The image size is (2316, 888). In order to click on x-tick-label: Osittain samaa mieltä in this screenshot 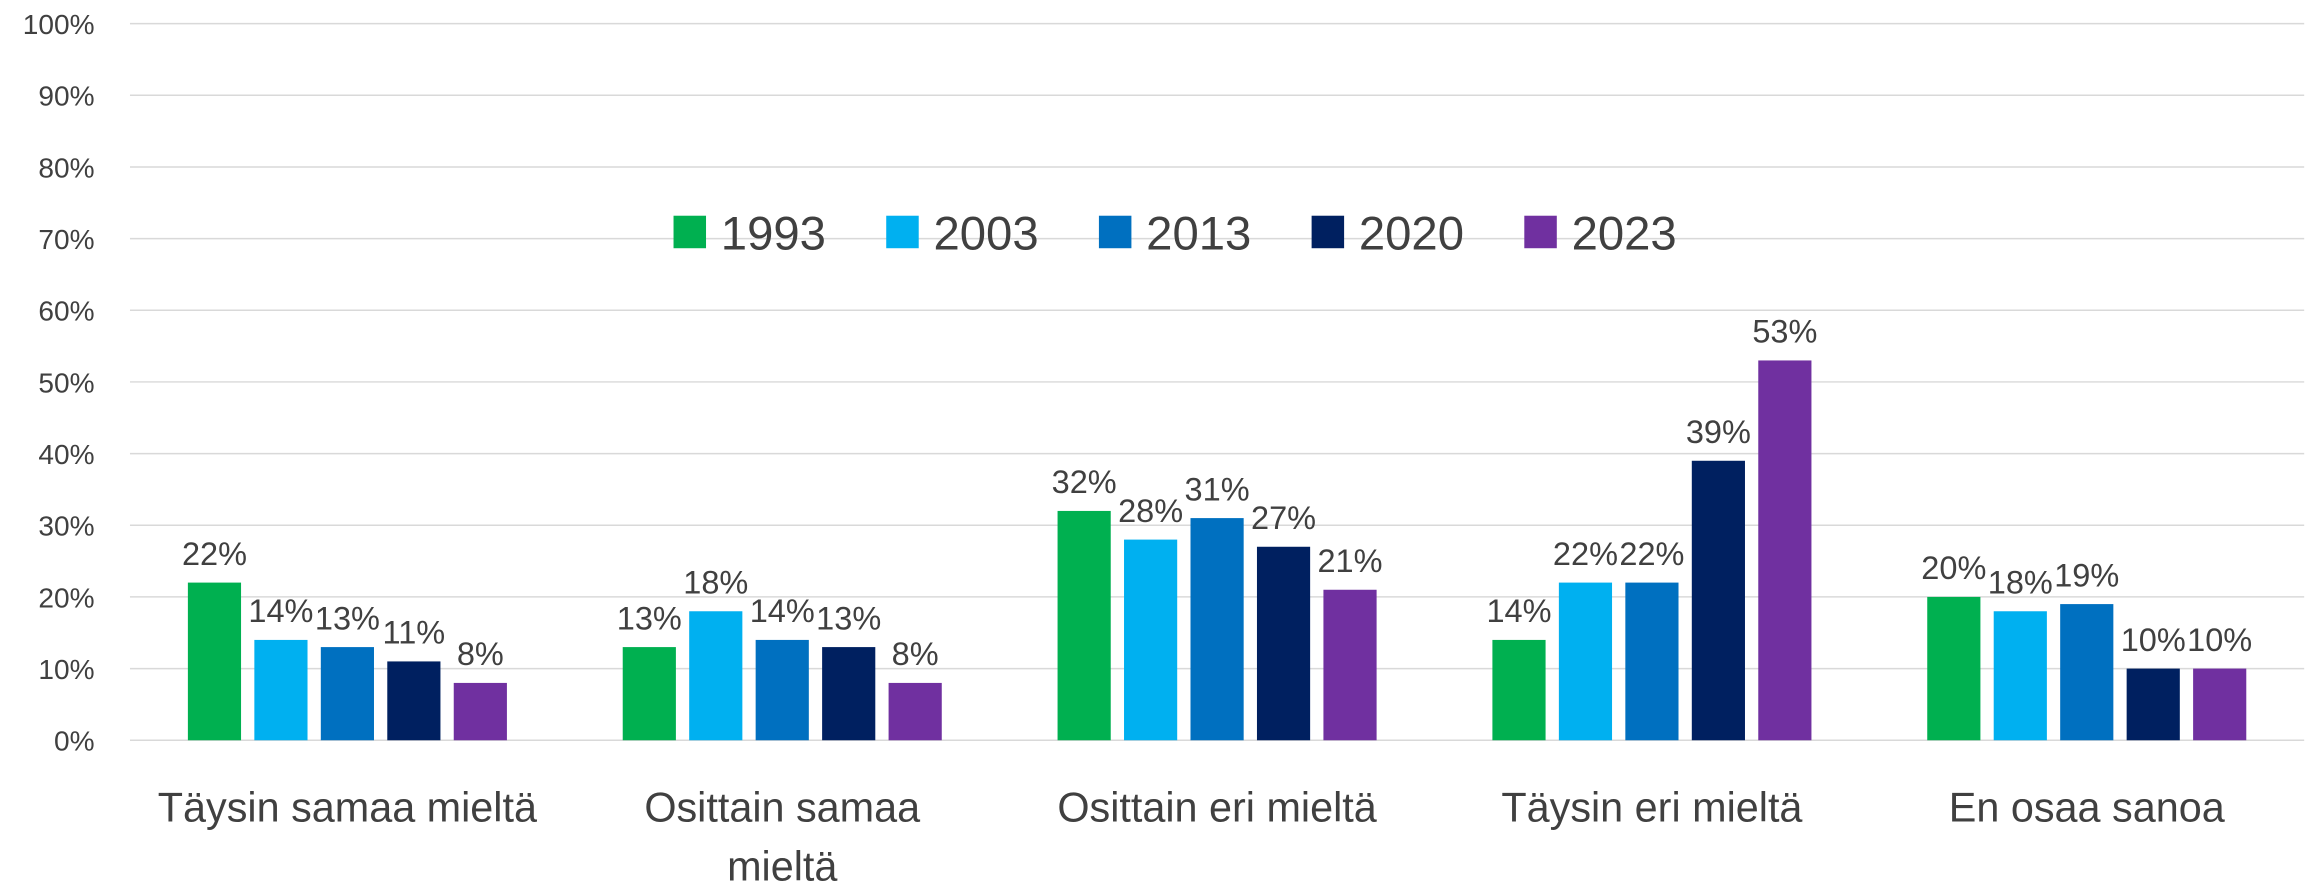, I will do `click(782, 836)`.